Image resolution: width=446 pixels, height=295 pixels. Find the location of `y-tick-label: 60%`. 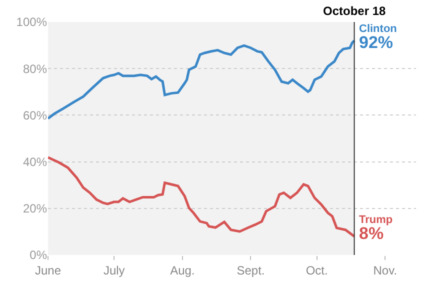

y-tick-label: 60% is located at coordinates (35, 115).